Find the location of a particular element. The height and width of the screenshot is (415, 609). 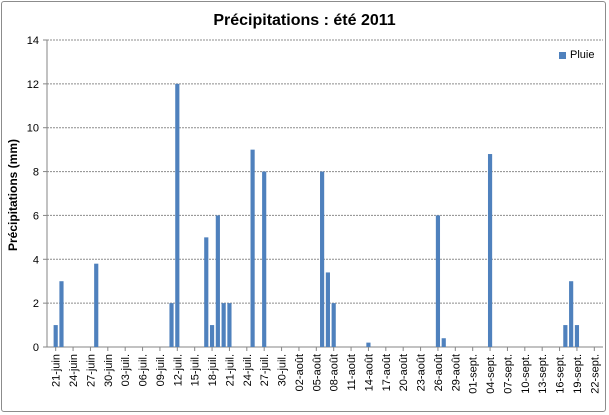

y-tick-label: 10 is located at coordinates (33, 129).